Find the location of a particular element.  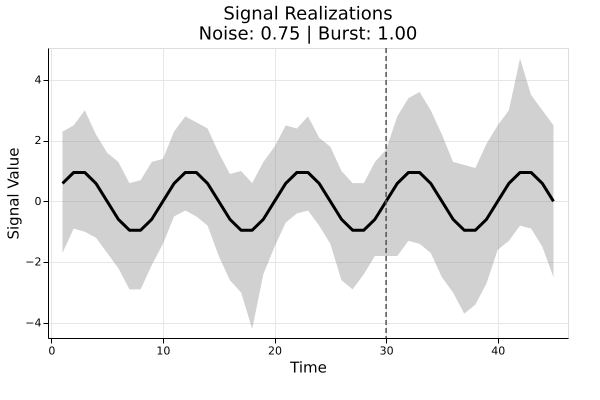

line-series is located at coordinates (308, 201).